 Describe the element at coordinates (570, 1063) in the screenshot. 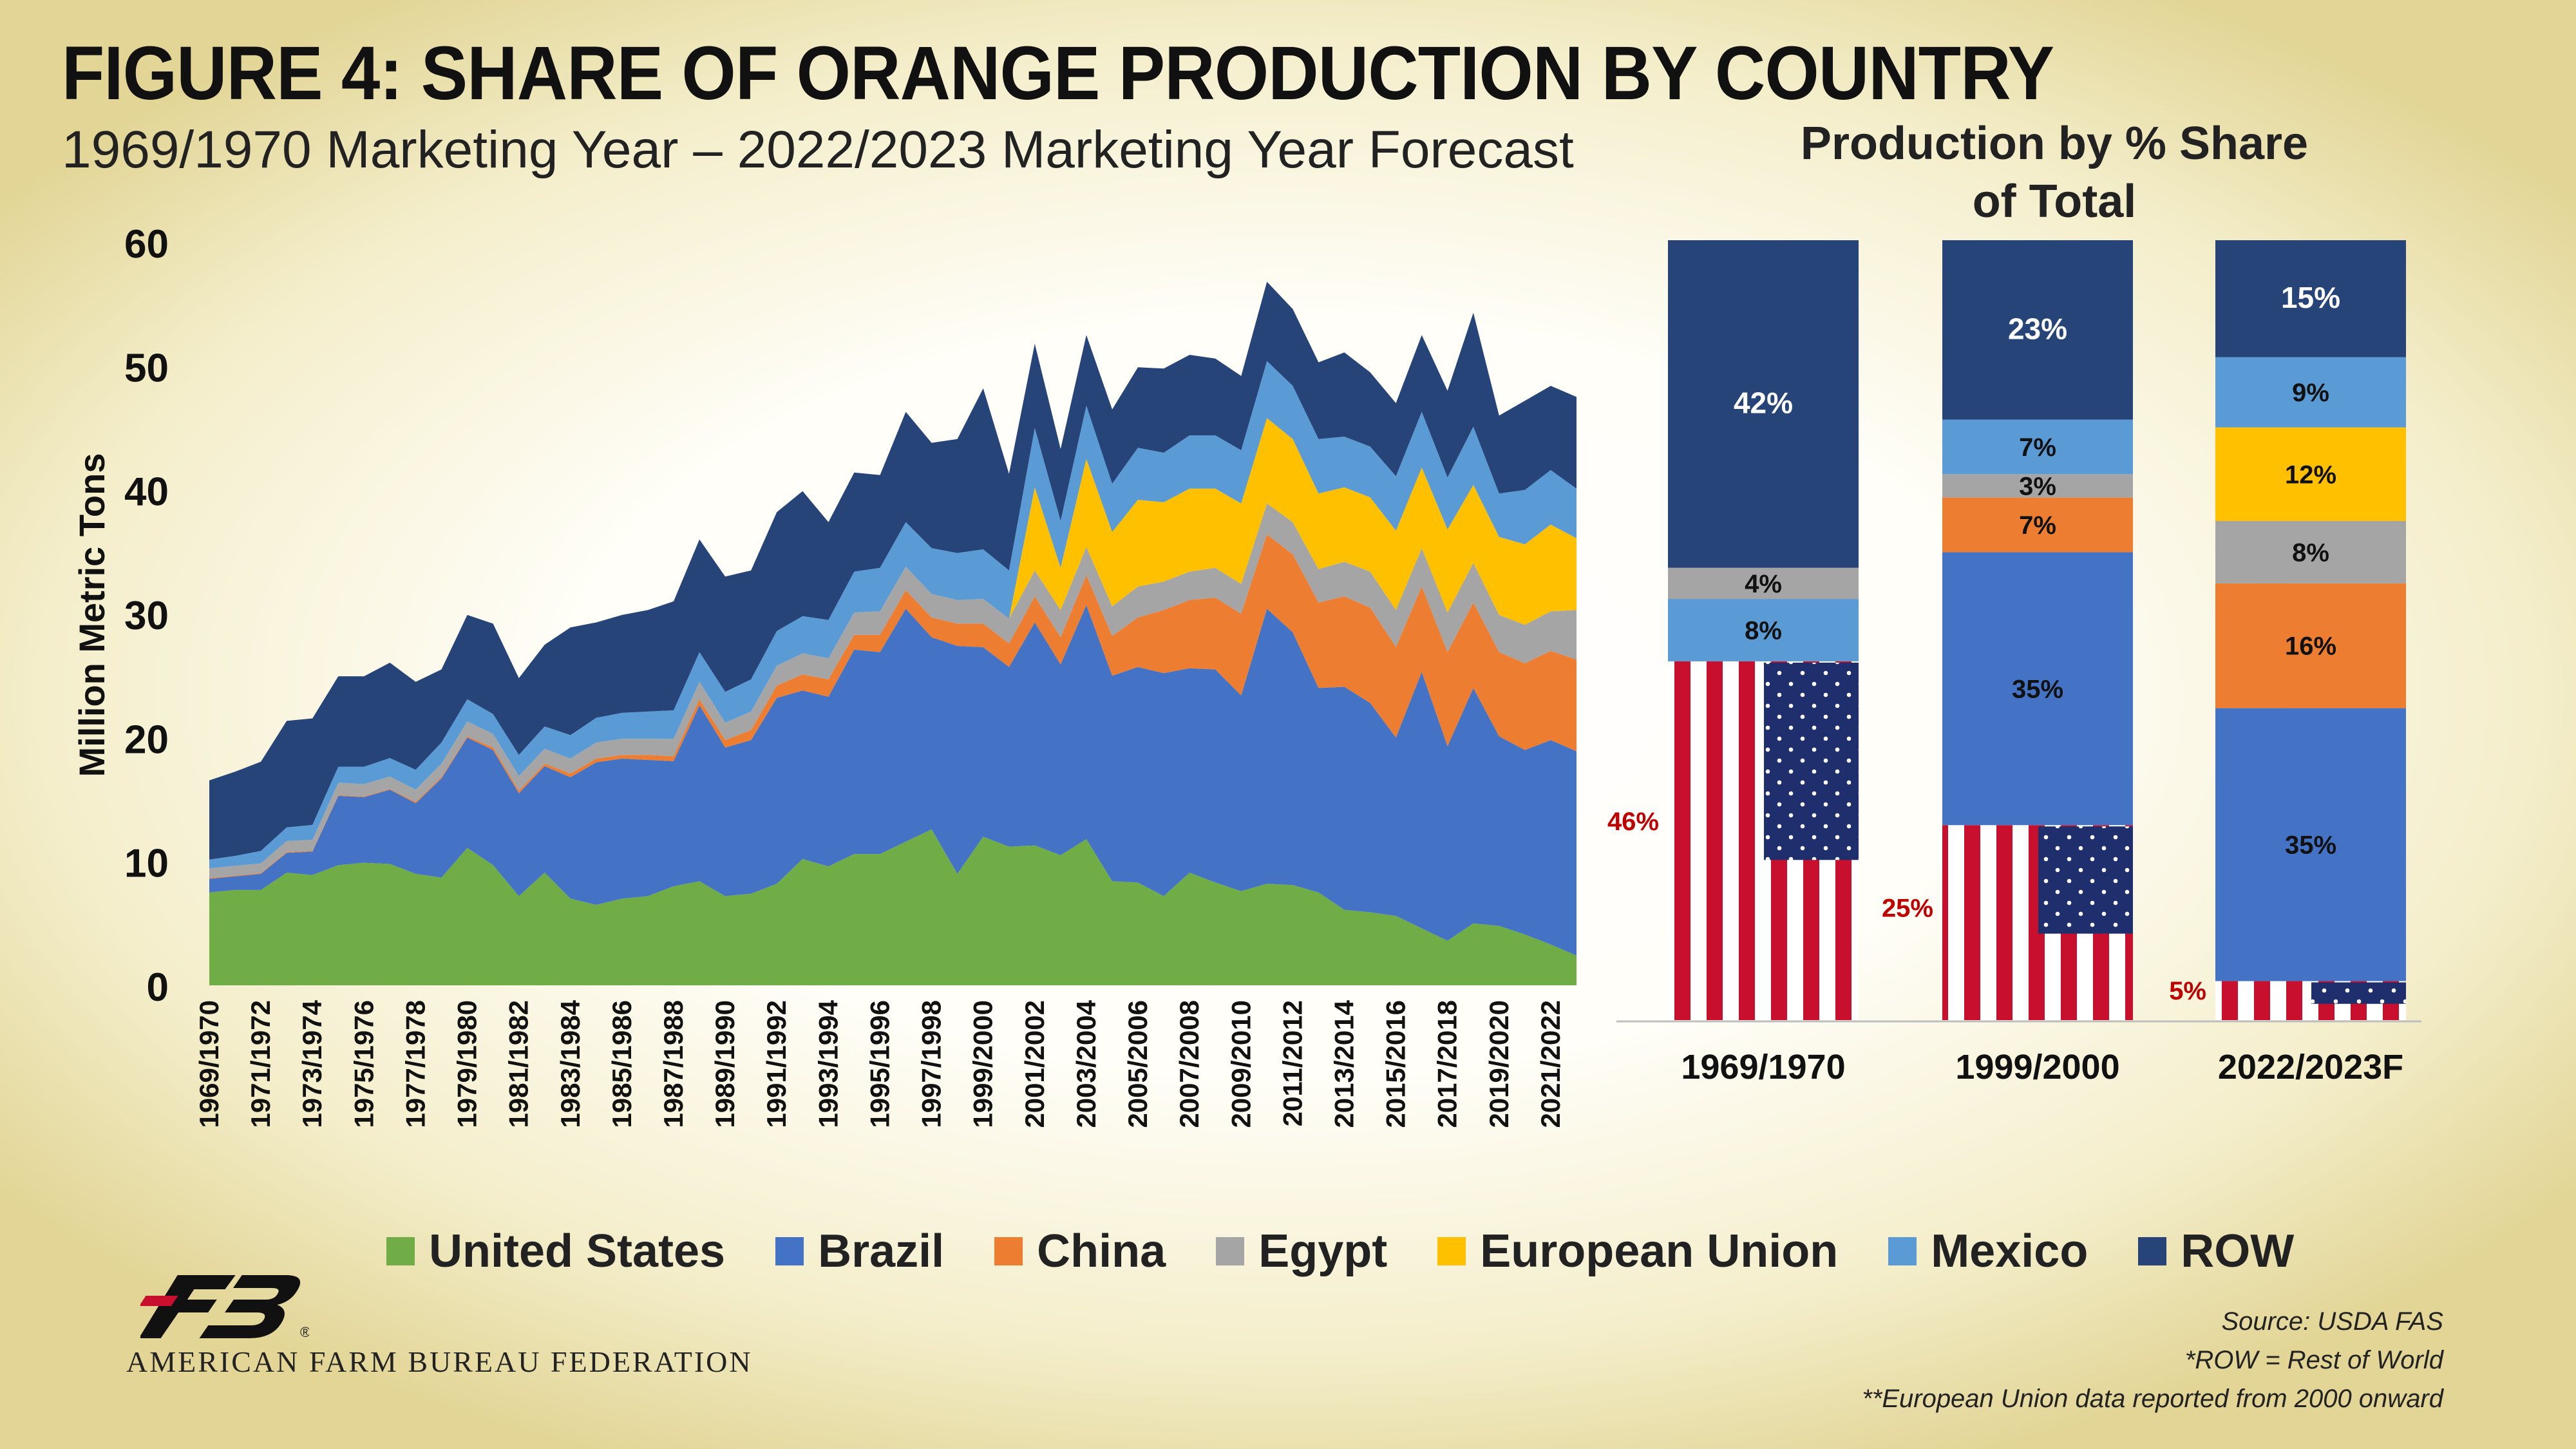

I see `x-tick-label: 1983/1984` at that location.